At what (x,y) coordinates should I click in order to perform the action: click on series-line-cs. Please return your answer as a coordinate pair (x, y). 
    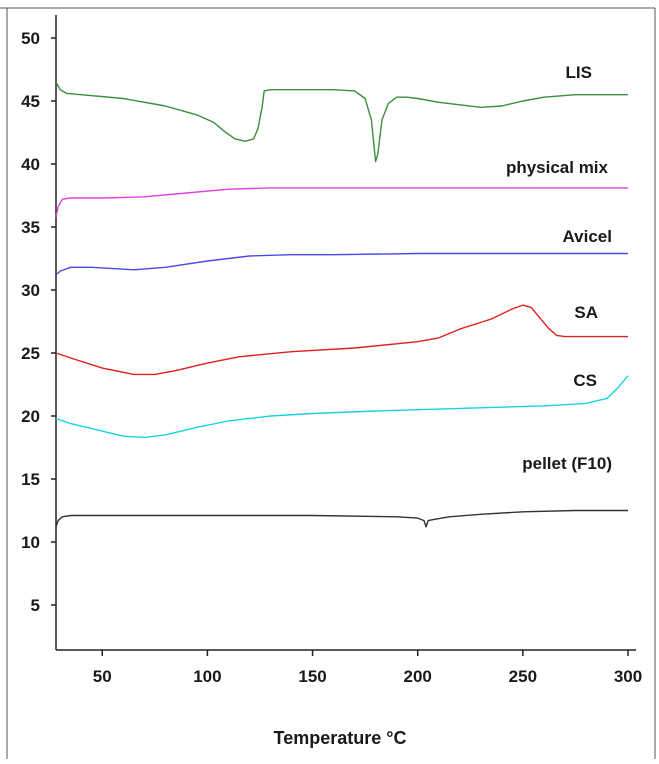
    Looking at the image, I should click on (342, 407).